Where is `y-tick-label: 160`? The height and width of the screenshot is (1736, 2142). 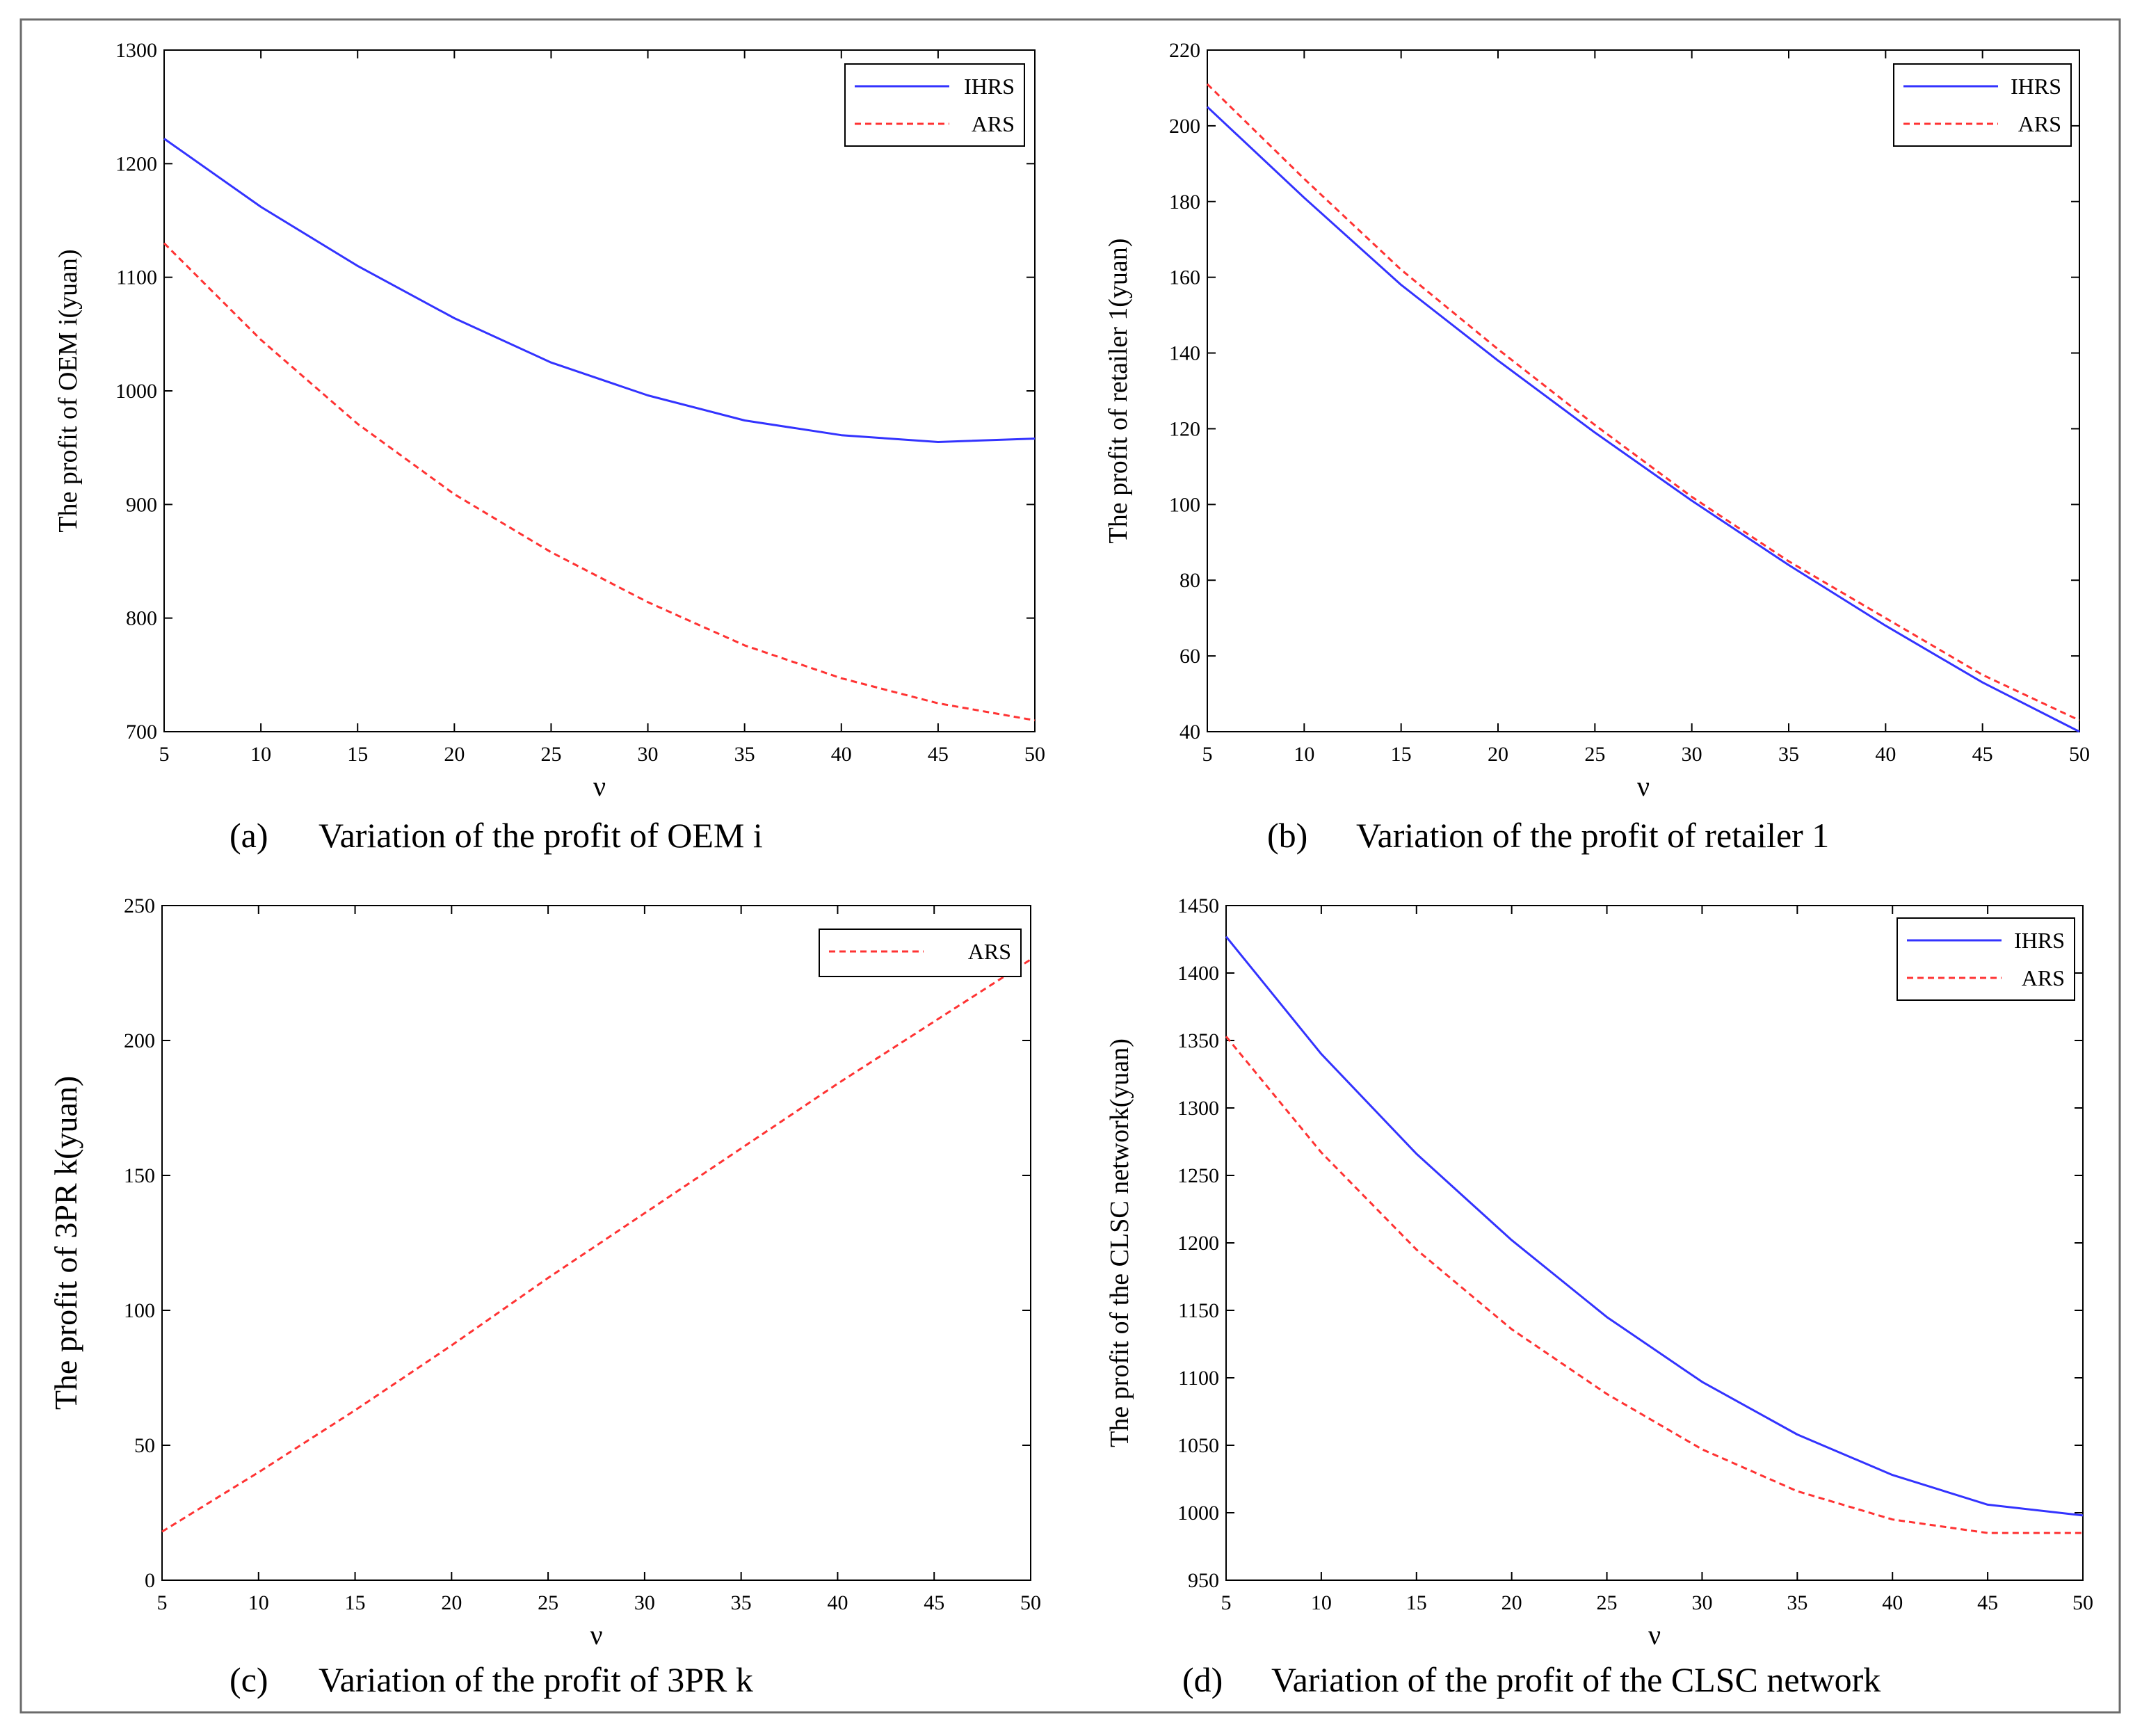
y-tick-label: 160 is located at coordinates (1184, 277).